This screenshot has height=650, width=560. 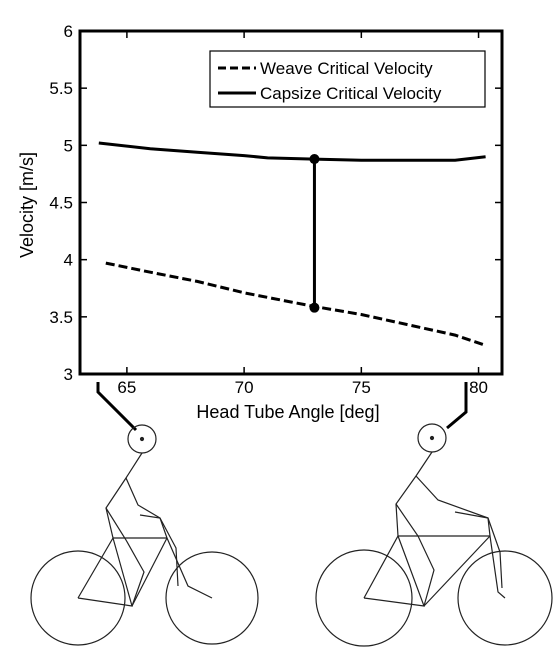 I want to click on y-tick-label: 5.5, so click(x=61, y=88).